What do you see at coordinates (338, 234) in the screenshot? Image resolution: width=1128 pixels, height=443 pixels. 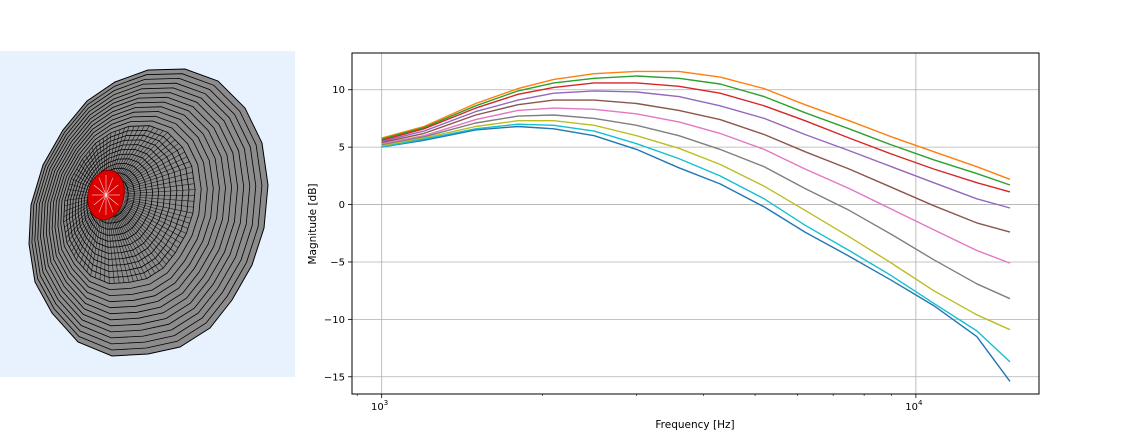 I see `y-axis-ticks: 10 5 0 −5 −10 −15` at bounding box center [338, 234].